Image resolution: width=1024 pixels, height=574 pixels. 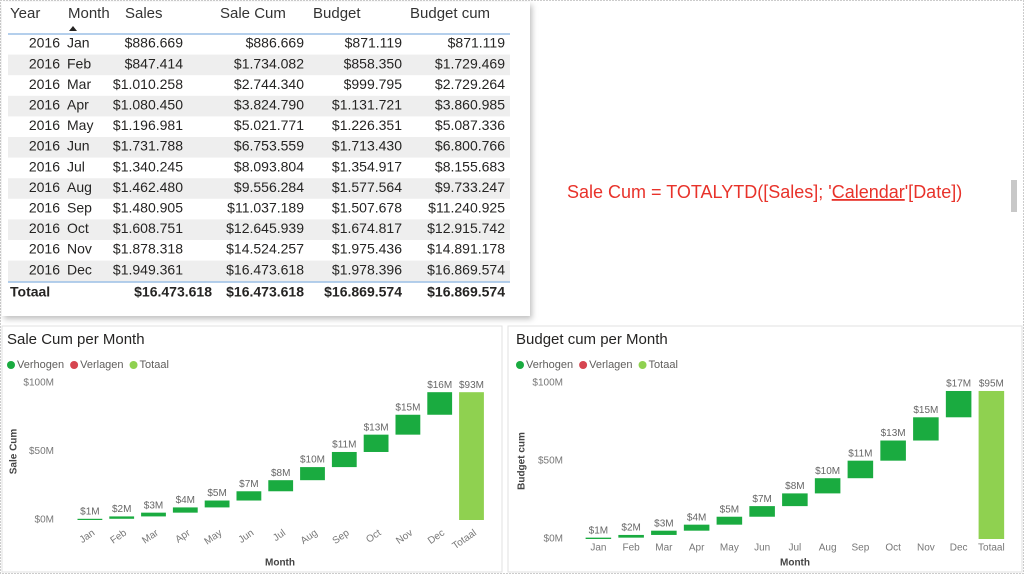 What do you see at coordinates (471, 456) in the screenshot?
I see `total-bar` at bounding box center [471, 456].